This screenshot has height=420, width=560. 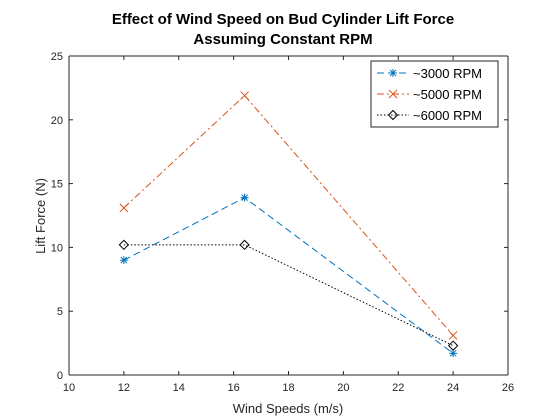 I want to click on x-tick-label: 16, so click(x=234, y=388).